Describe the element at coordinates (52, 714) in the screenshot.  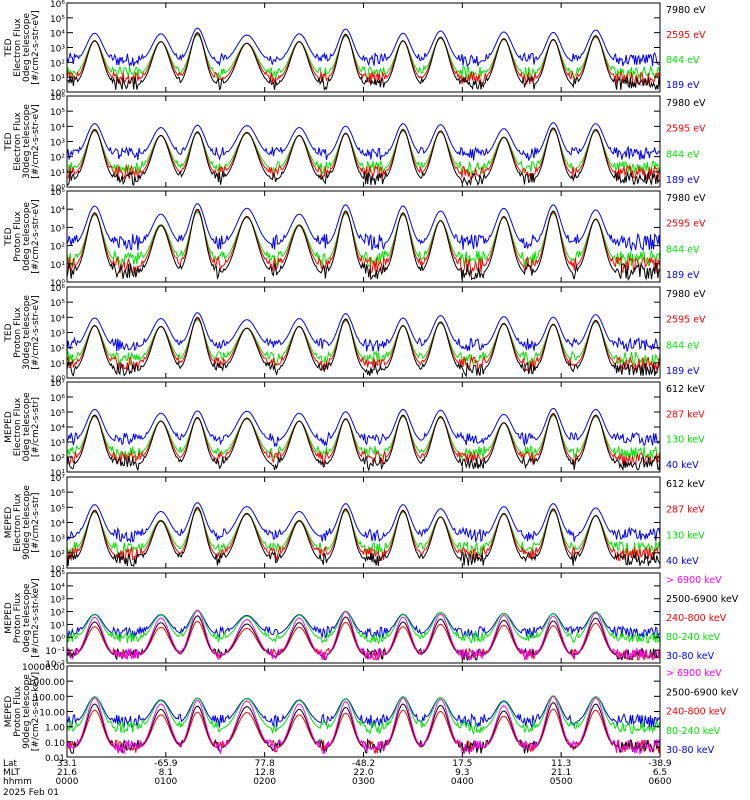
I see `ytick-label: 10.00` at that location.